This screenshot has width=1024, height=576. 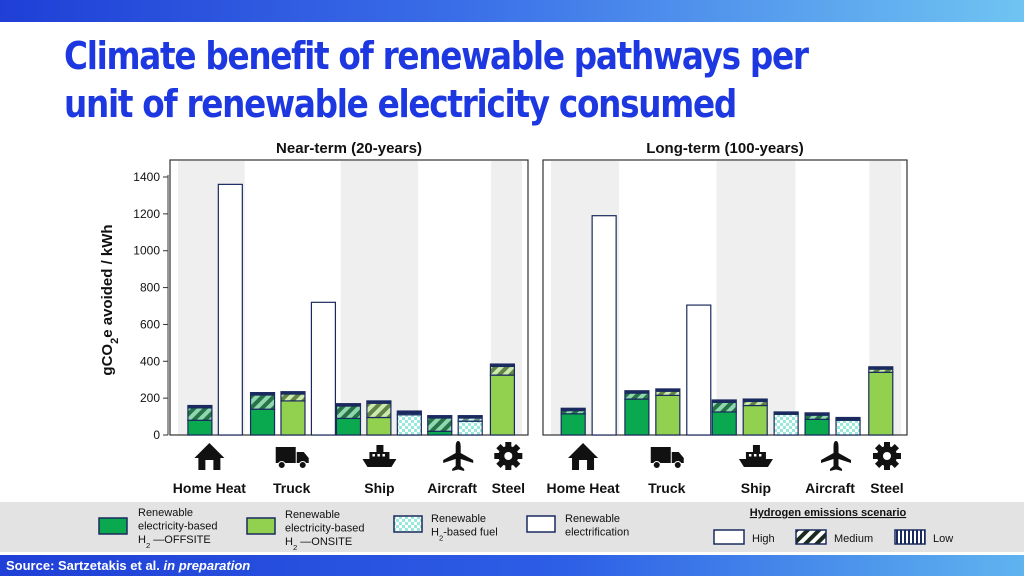 I want to click on scenario-item-low: Low, so click(x=923, y=537).